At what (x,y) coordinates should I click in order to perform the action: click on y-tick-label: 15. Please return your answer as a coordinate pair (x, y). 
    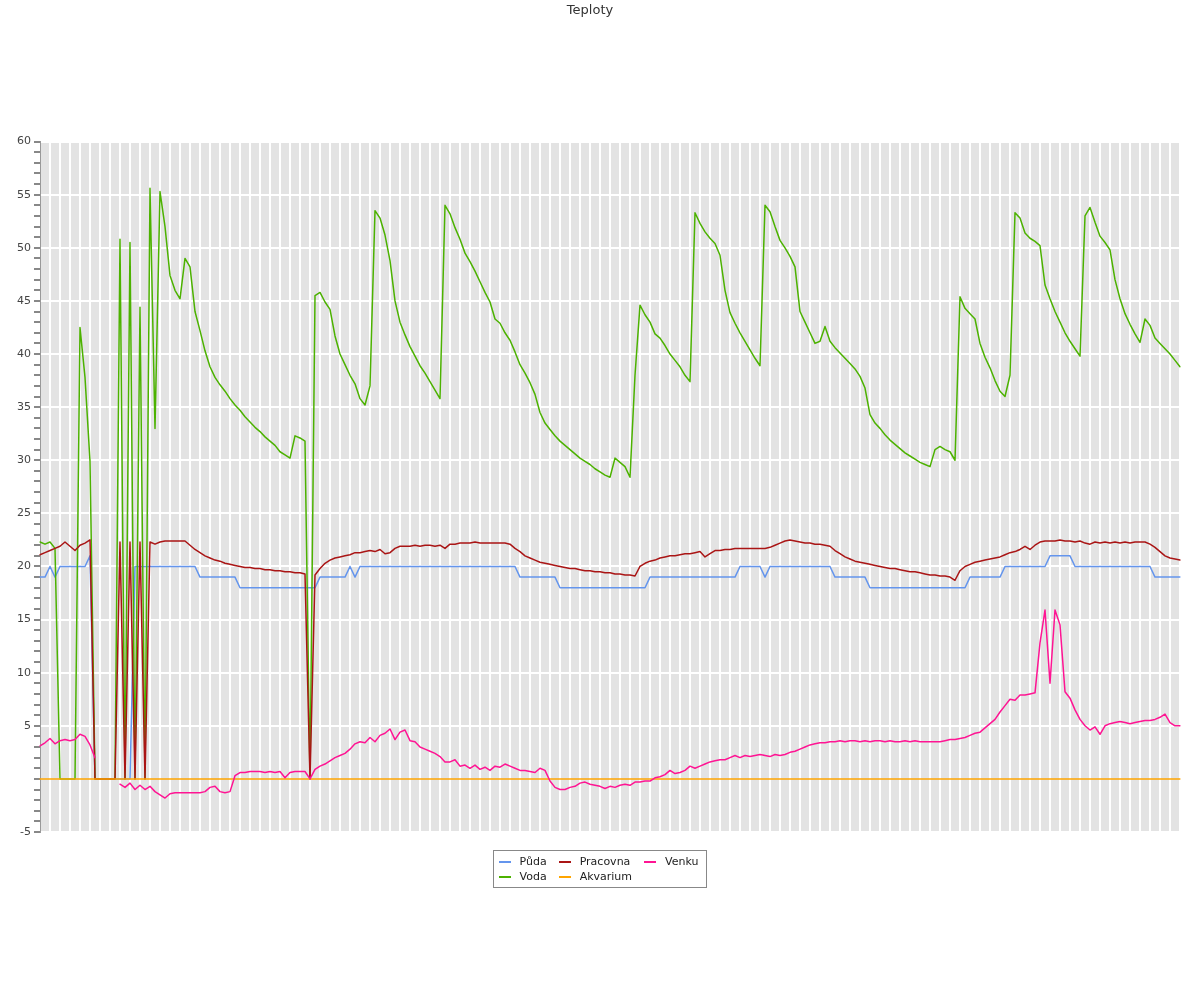
    Looking at the image, I should click on (24, 619).